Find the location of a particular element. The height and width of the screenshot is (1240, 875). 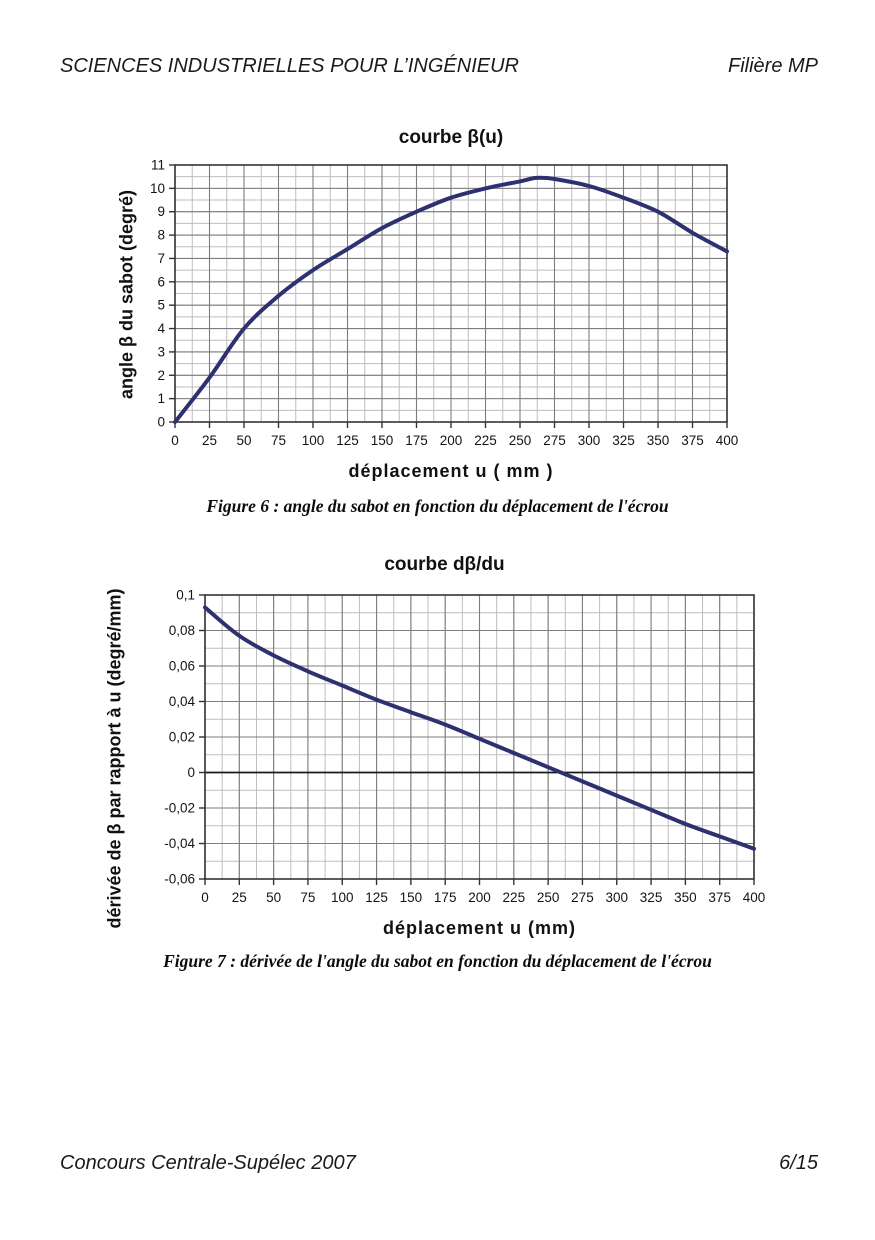

footer-page-number: 6/15 is located at coordinates (798, 1163).